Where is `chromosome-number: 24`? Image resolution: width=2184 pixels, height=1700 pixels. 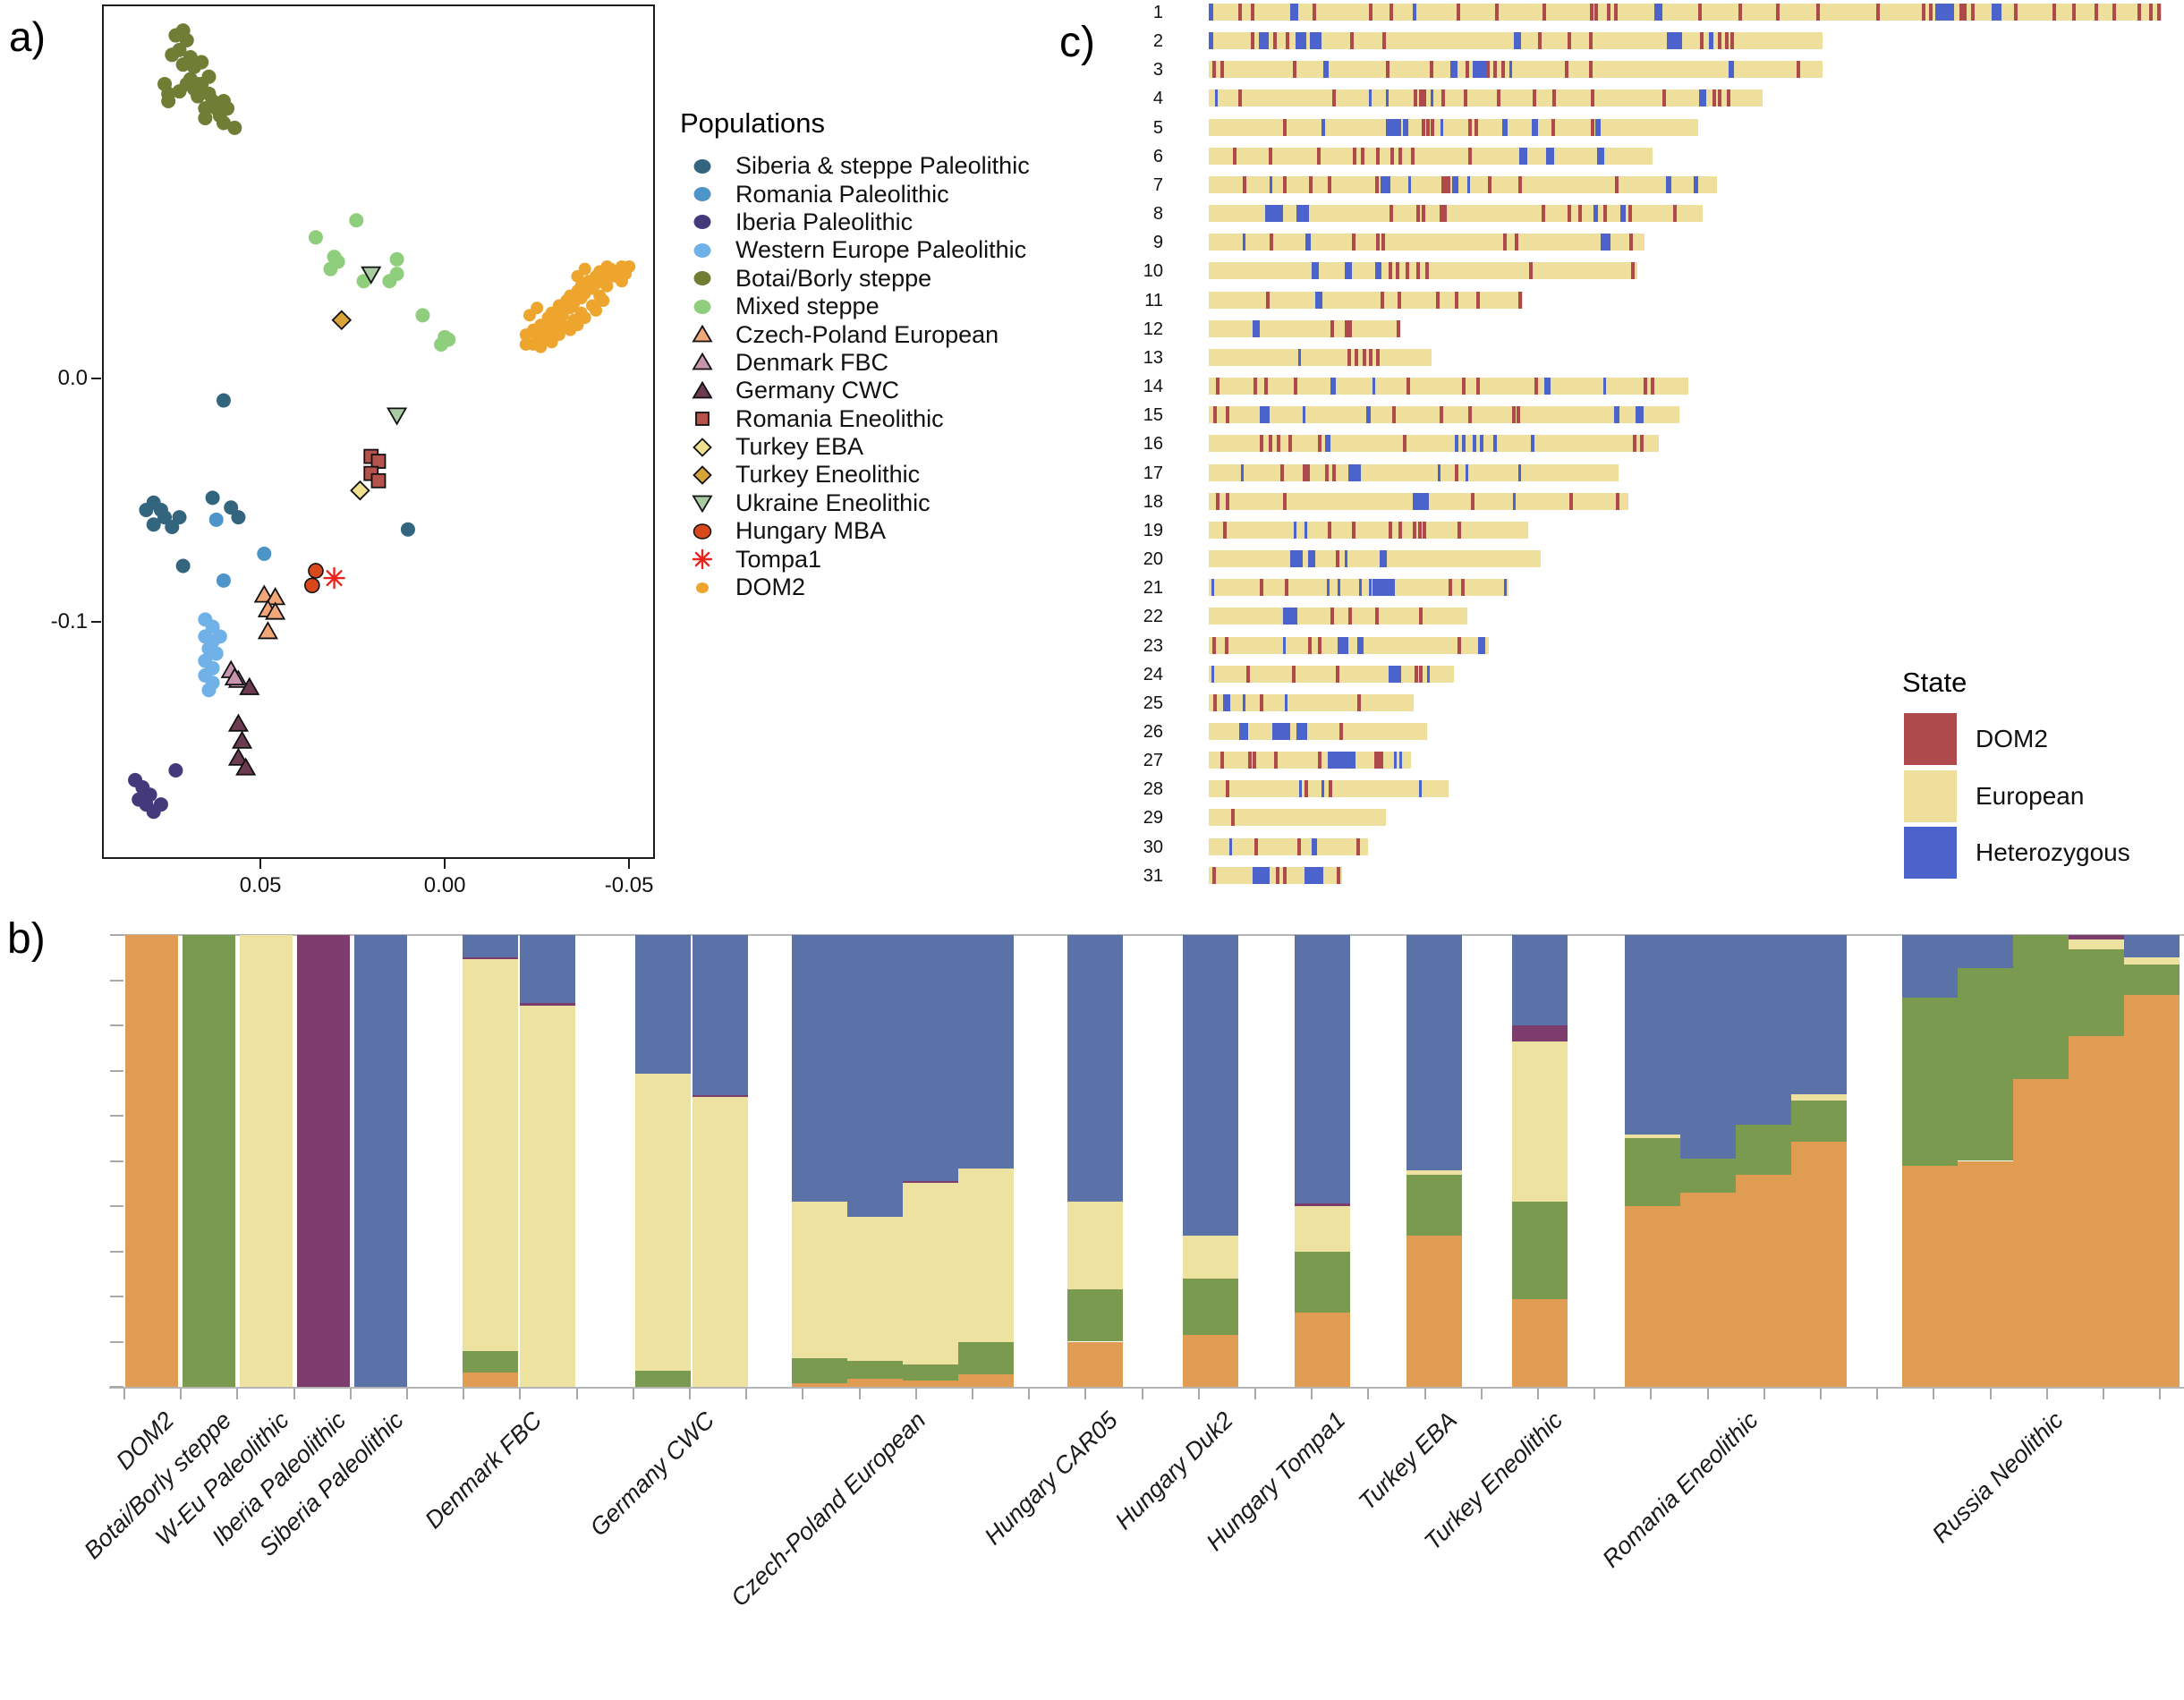 chromosome-number: 24 is located at coordinates (1153, 674).